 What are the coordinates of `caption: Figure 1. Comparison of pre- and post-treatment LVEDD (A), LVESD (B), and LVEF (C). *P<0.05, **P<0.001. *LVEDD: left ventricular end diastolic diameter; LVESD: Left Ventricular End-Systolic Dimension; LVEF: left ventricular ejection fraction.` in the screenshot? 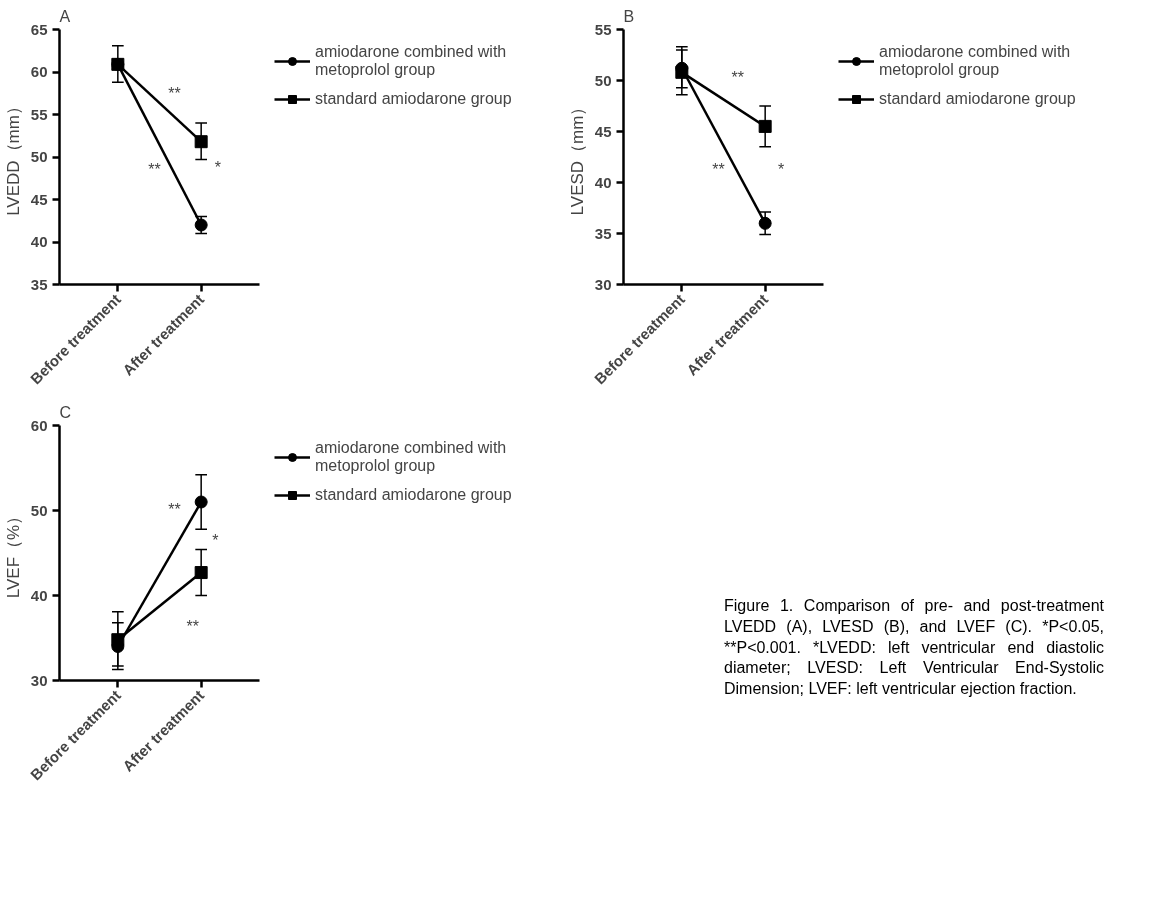 It's located at (914, 648).